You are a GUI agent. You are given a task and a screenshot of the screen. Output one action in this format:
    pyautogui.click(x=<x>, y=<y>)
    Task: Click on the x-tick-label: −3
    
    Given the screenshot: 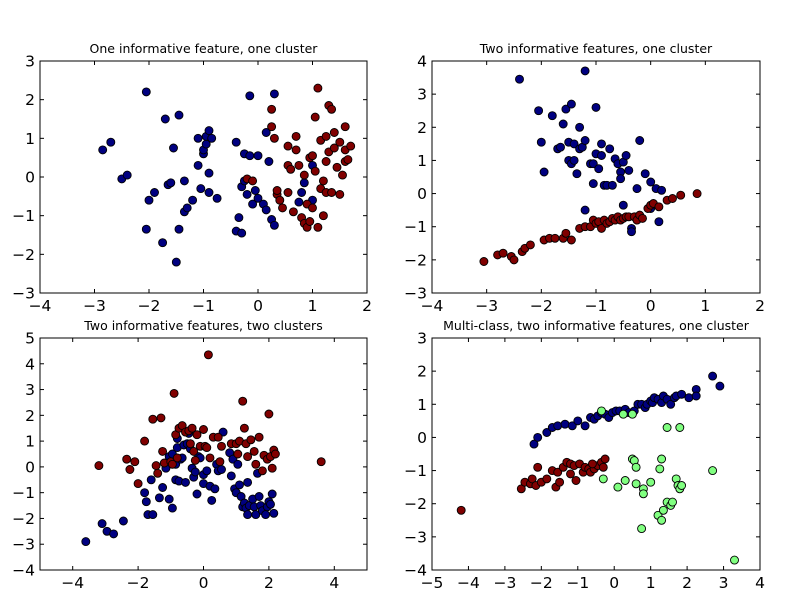 What is the action you would take?
    pyautogui.click(x=94, y=306)
    